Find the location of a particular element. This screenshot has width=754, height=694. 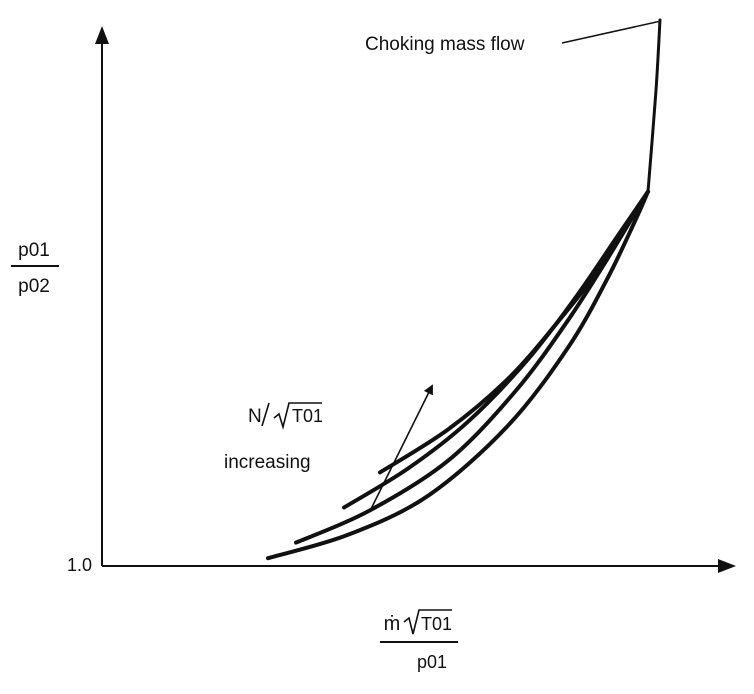

choke-line is located at coordinates (654, 106).